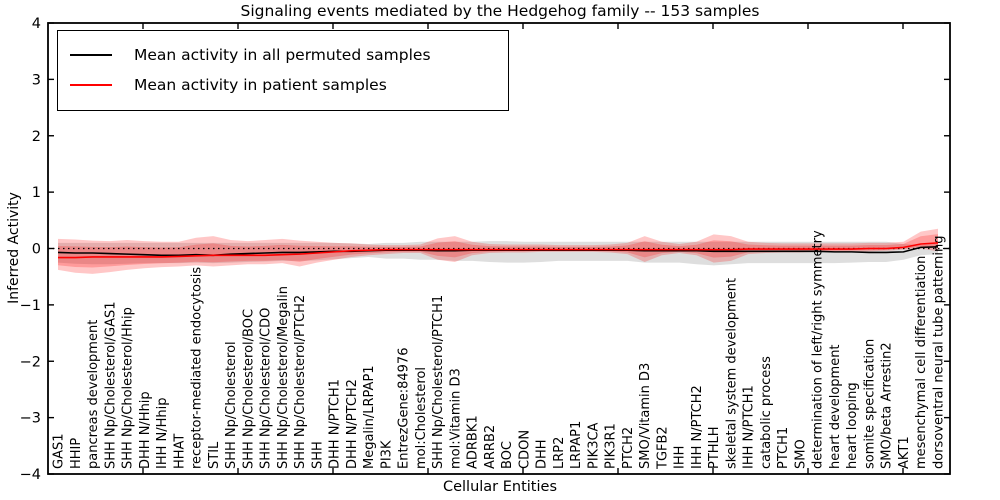 Image resolution: width=1000 pixels, height=500 pixels. Describe the element at coordinates (852, 425) in the screenshot. I see `x-tick-label: heart looping` at that location.